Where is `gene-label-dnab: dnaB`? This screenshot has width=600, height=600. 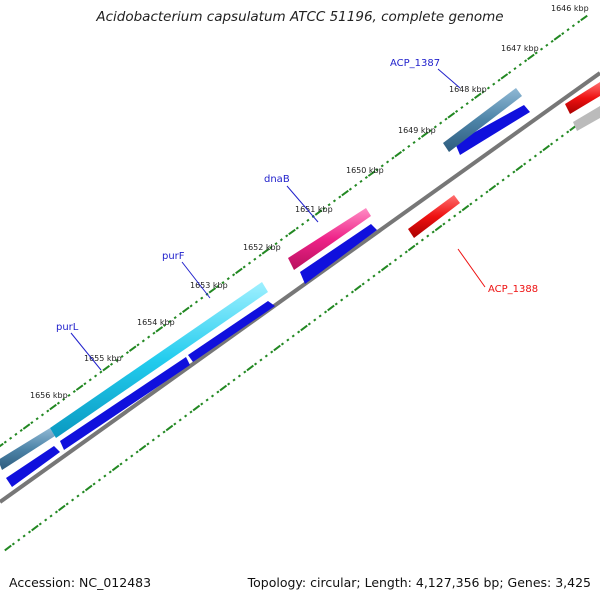
gene-label-dnab: dnaB is located at coordinates (277, 179).